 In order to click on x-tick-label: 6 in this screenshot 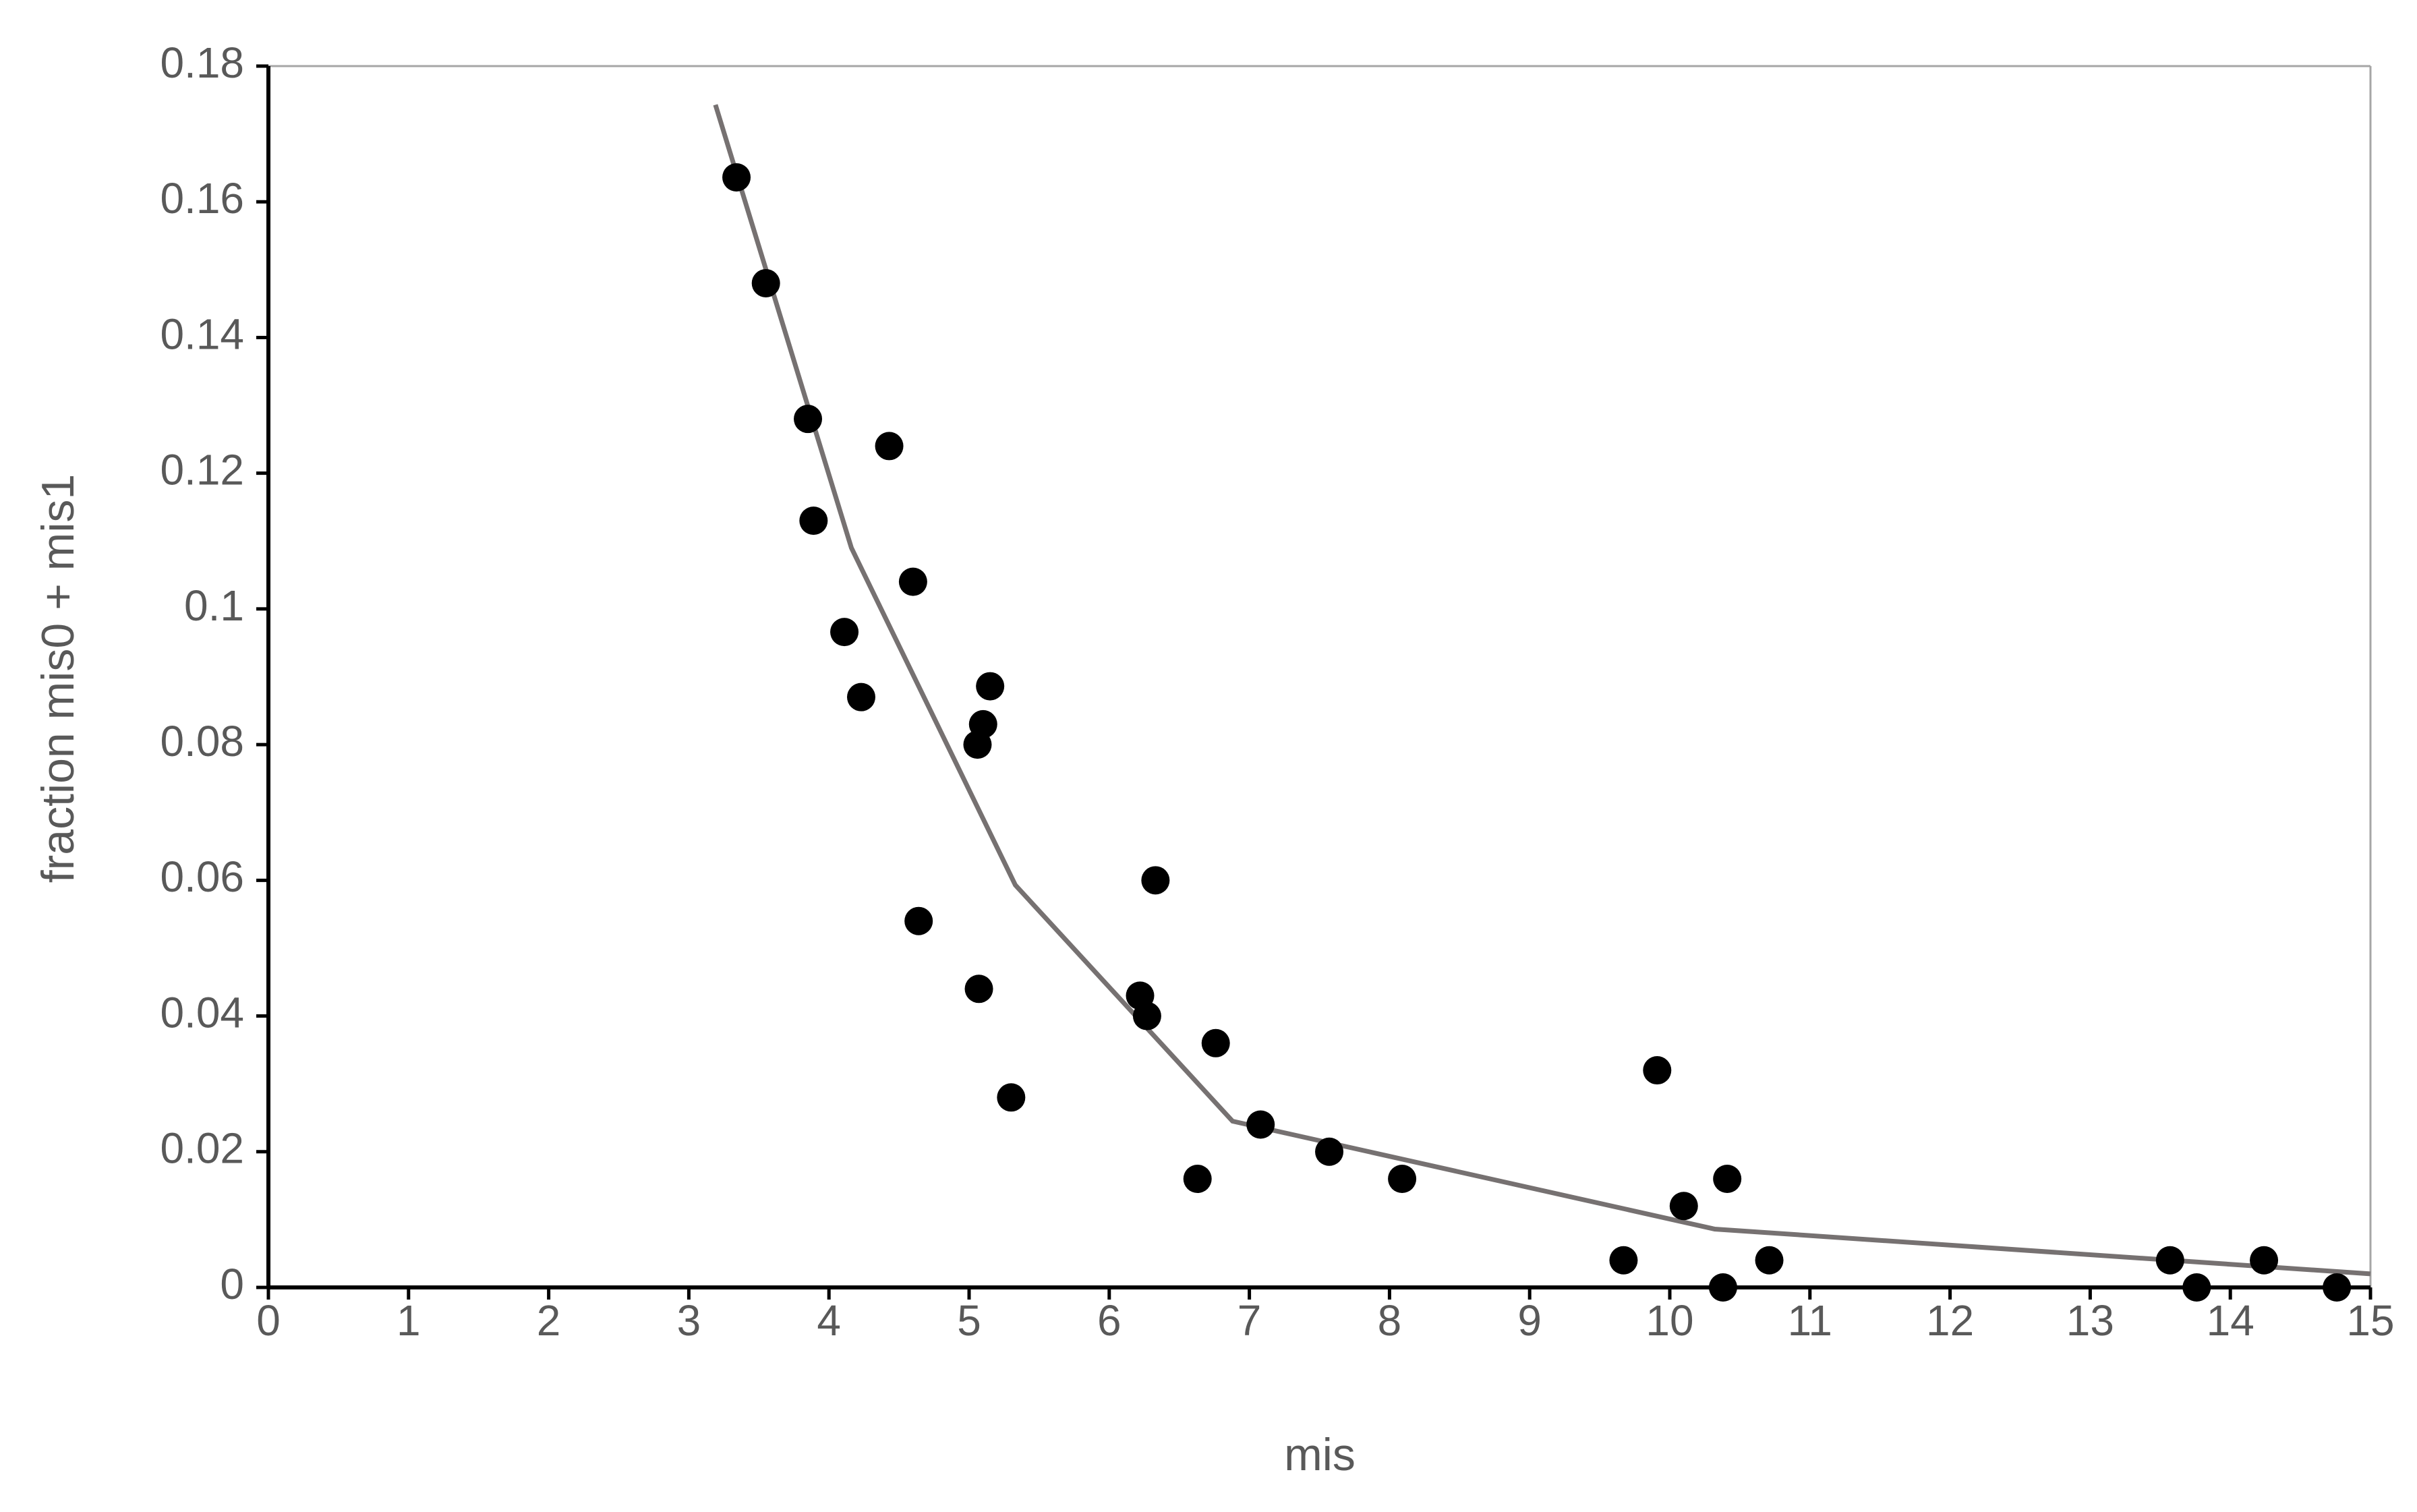, I will do `click(1109, 1320)`.